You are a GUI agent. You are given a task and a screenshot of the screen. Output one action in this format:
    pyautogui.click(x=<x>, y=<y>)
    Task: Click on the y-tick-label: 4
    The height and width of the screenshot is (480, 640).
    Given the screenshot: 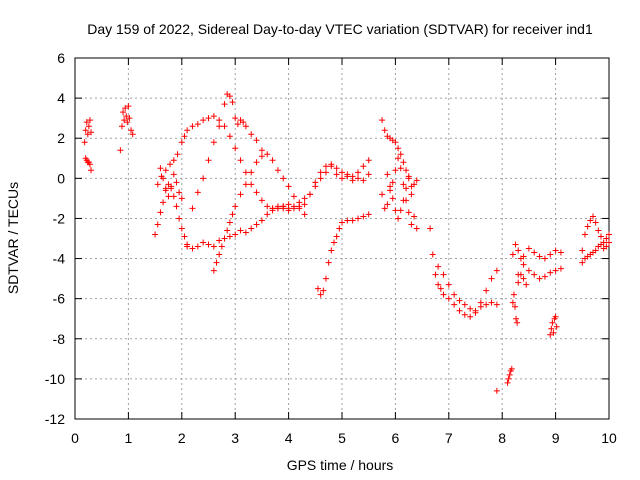 What is the action you would take?
    pyautogui.click(x=61, y=98)
    